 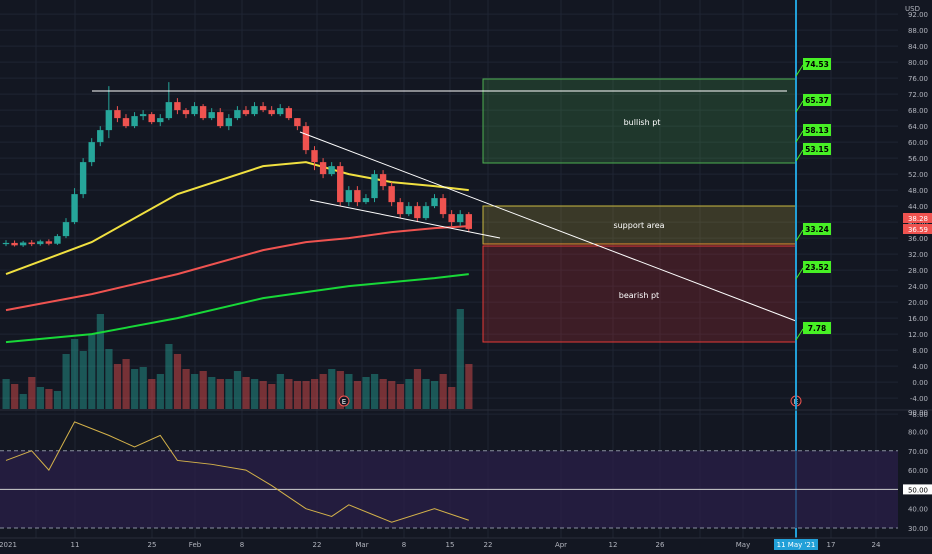 I want to click on cursor-date-box, so click(x=796, y=544).